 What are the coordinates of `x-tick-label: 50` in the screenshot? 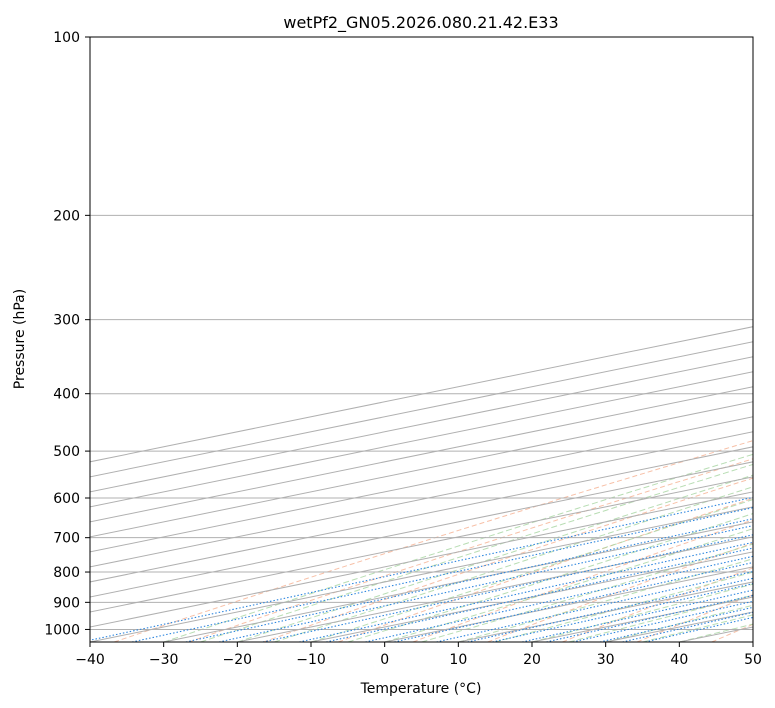 It's located at (753, 660).